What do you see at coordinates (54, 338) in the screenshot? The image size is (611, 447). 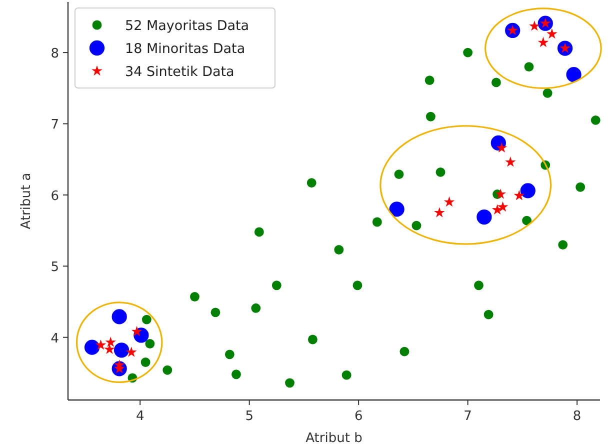 I see `y-tick-label: 4` at bounding box center [54, 338].